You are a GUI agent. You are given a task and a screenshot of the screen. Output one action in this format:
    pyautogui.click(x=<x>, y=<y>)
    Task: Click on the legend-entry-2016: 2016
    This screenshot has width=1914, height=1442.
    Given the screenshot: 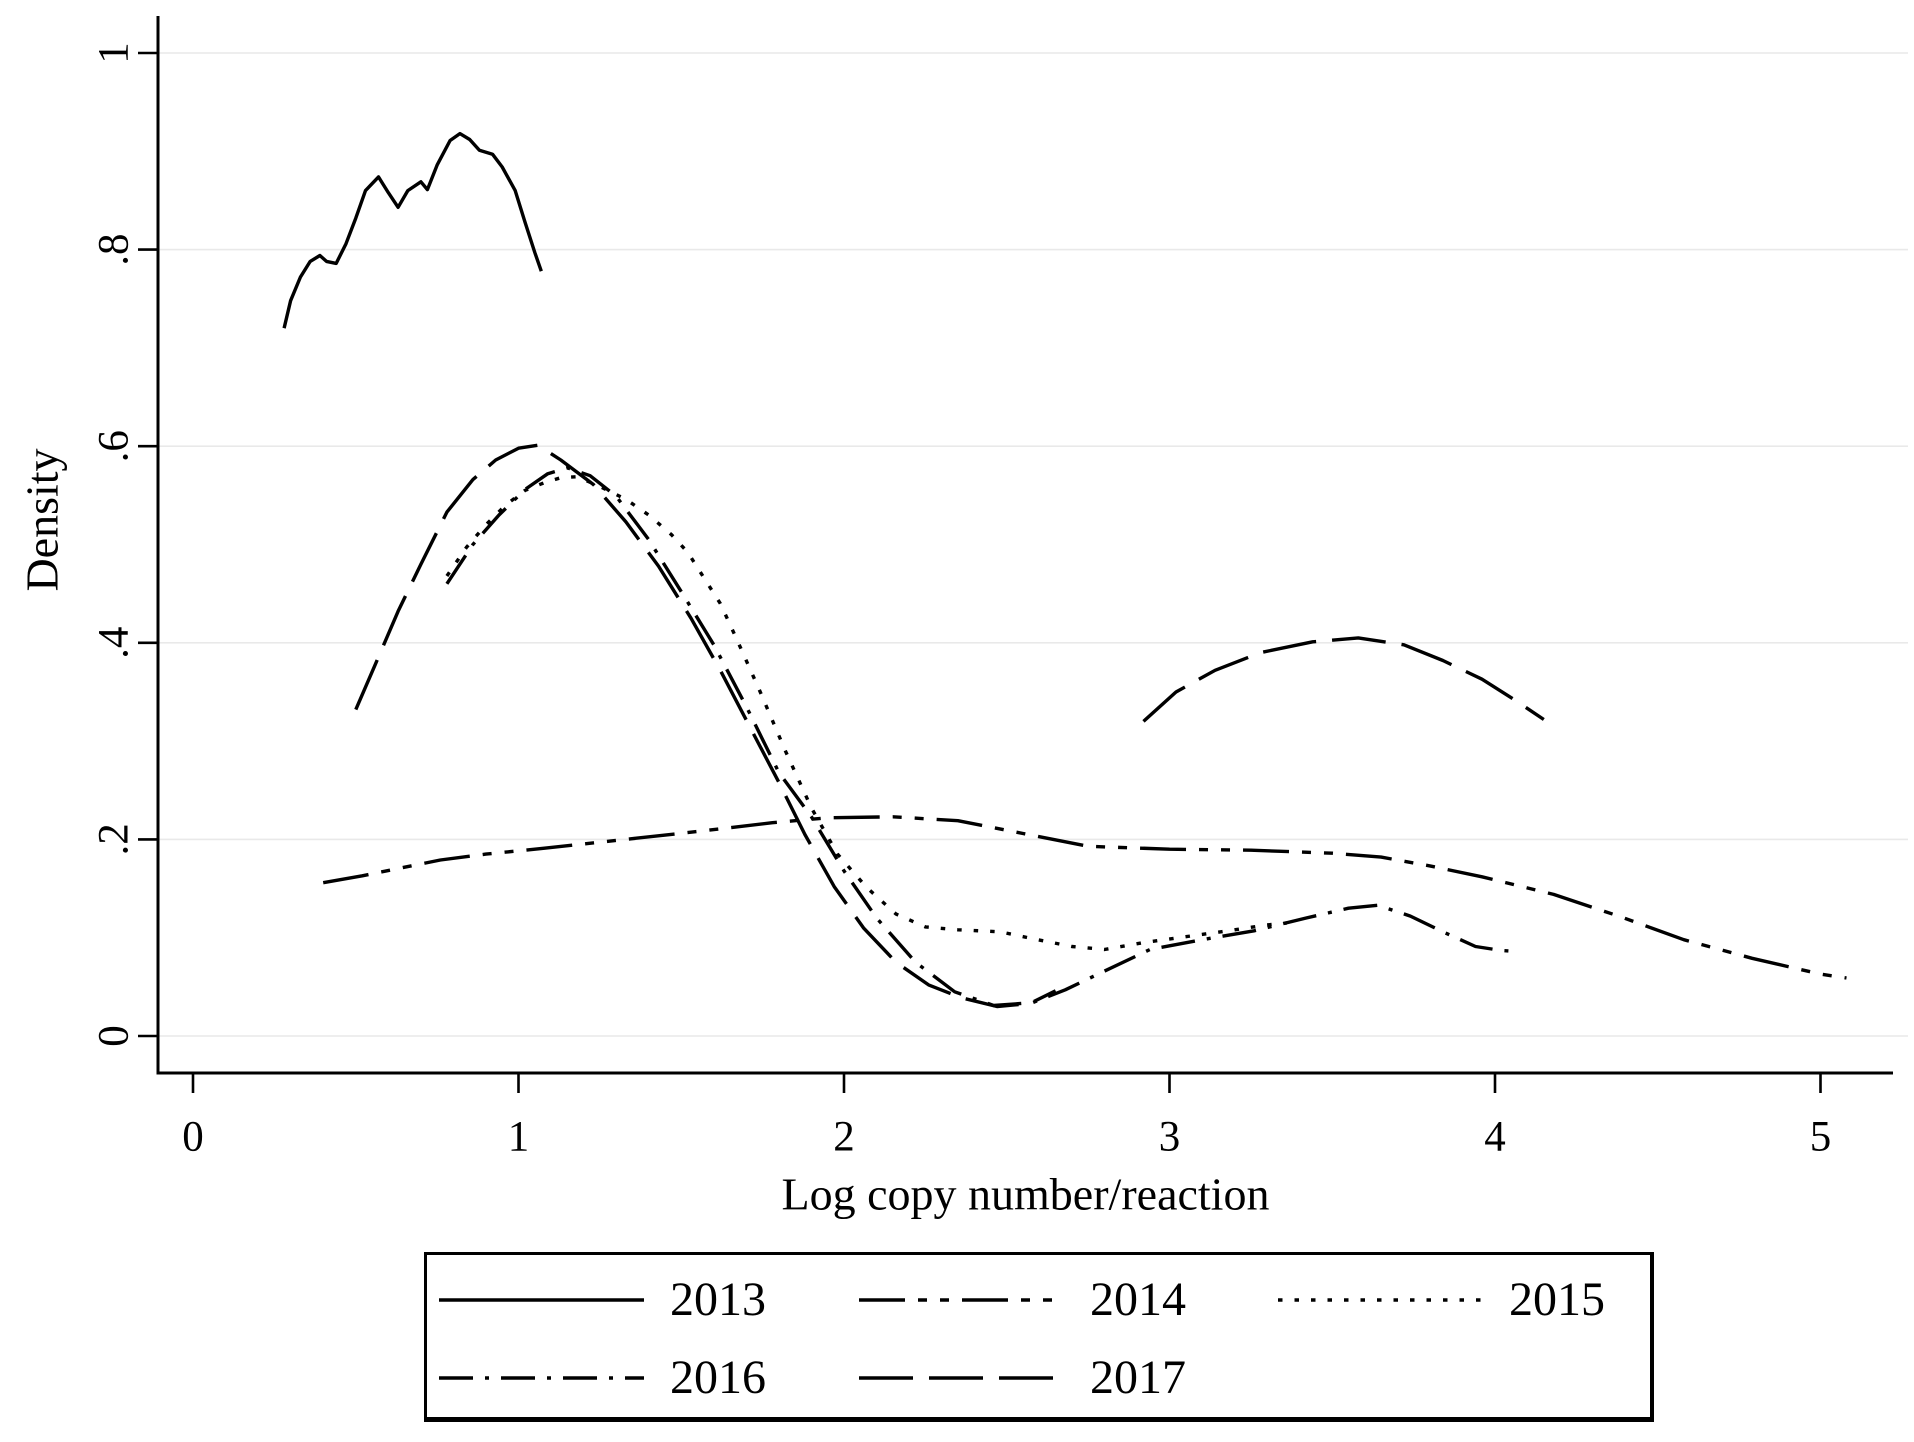 What is the action you would take?
    pyautogui.click(x=602, y=1378)
    